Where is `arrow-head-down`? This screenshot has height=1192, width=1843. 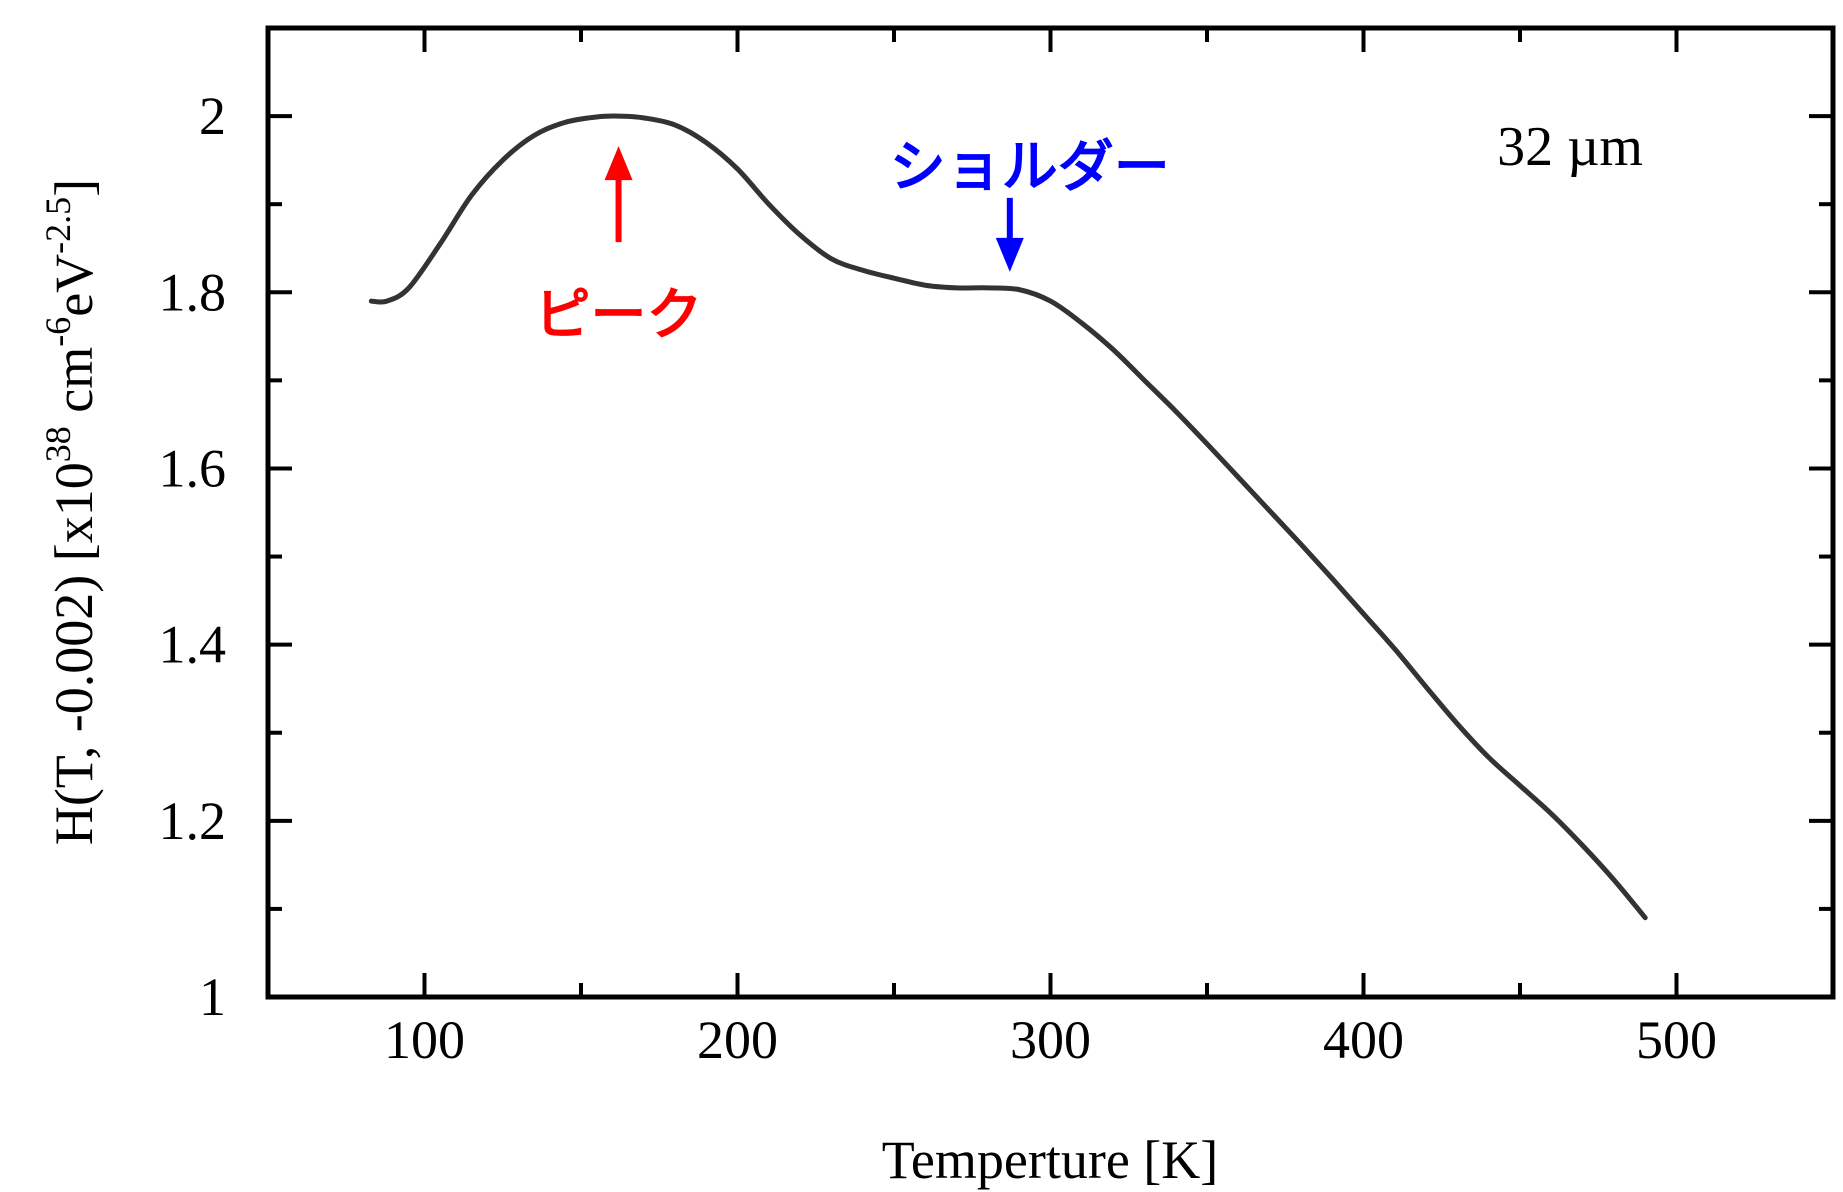 arrow-head-down is located at coordinates (1009, 254).